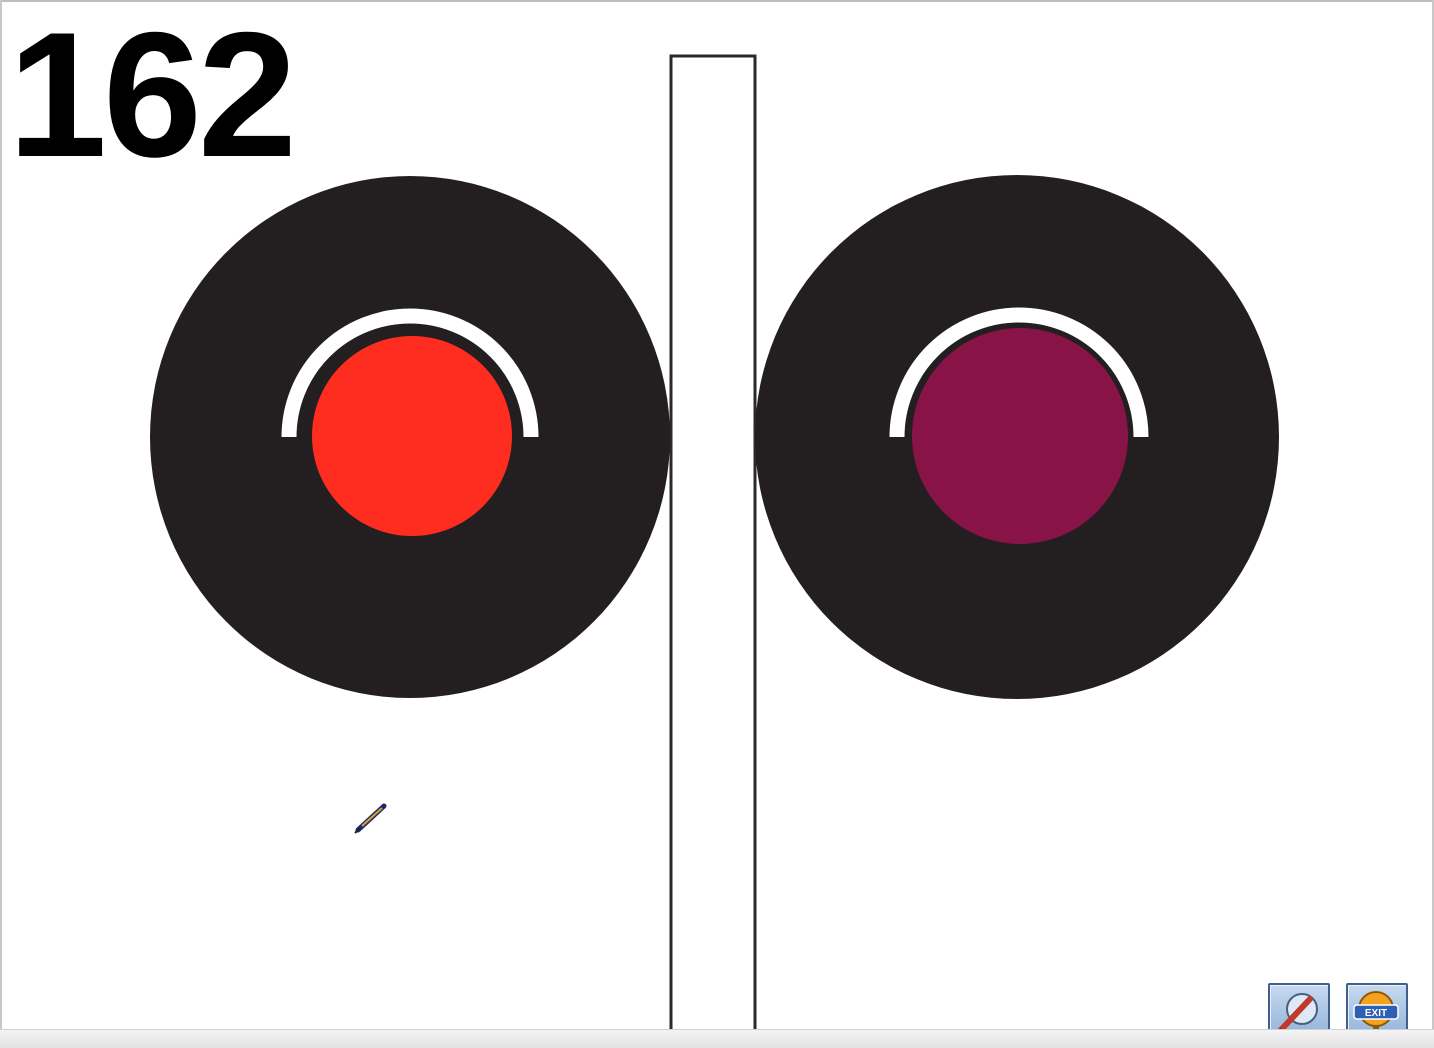 The width and height of the screenshot is (1434, 1048). What do you see at coordinates (1433, 524) in the screenshot?
I see `window-border-right` at bounding box center [1433, 524].